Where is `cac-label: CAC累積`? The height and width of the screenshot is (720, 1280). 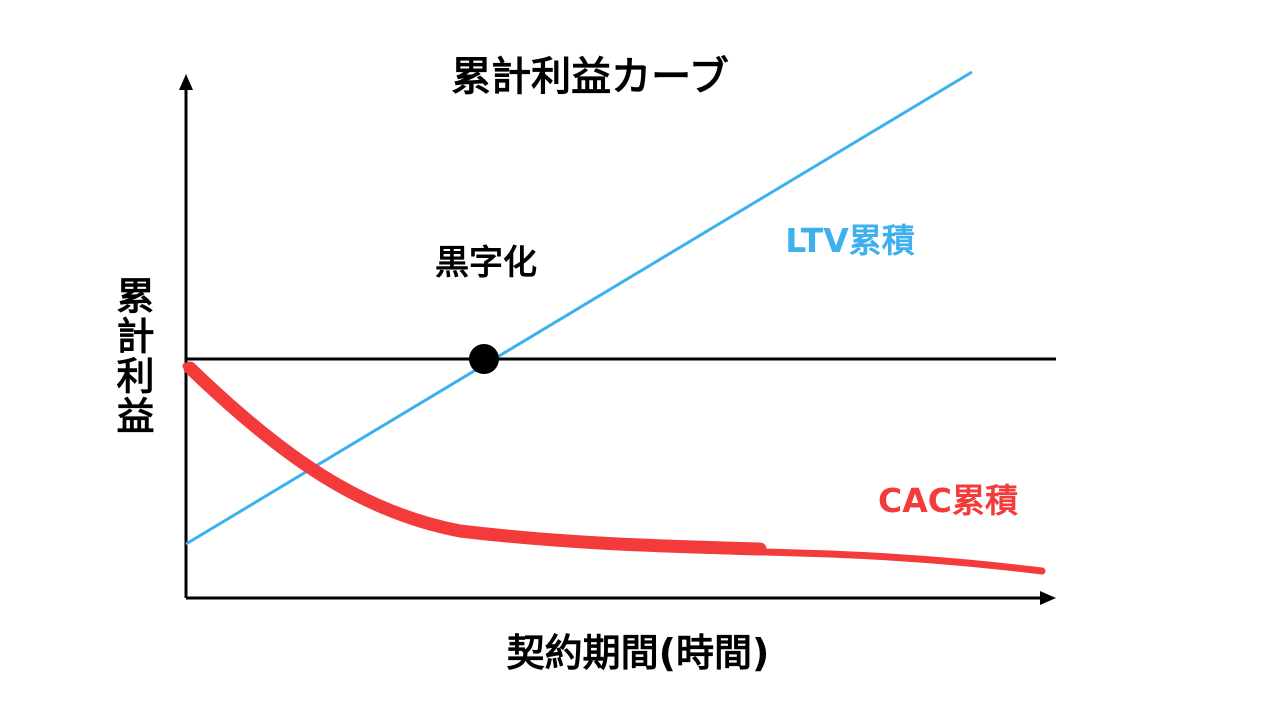 cac-label: CAC累積 is located at coordinates (948, 500).